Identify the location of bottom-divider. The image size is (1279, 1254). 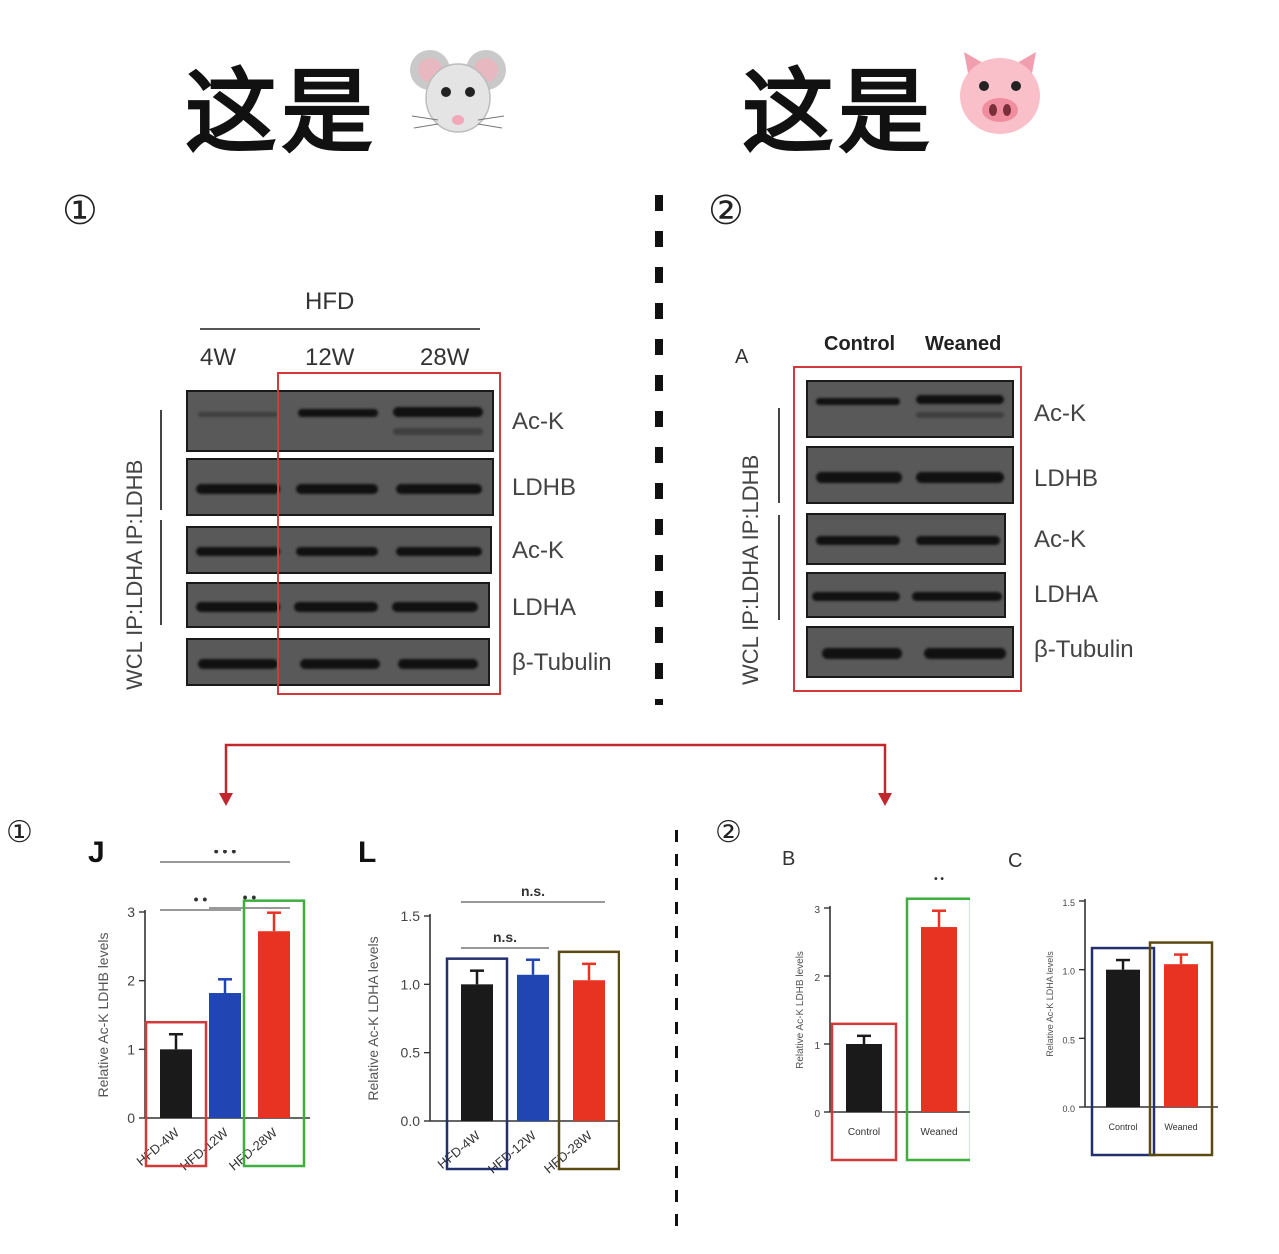
(676, 1030).